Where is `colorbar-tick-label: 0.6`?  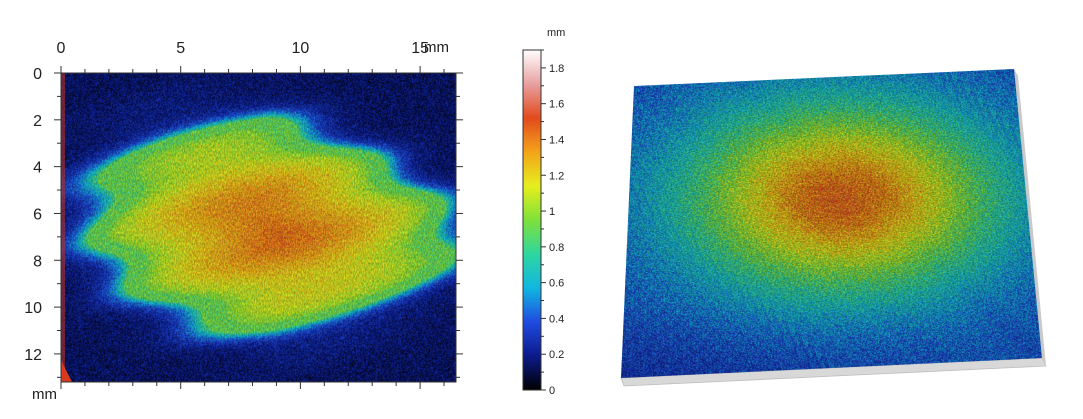
colorbar-tick-label: 0.6 is located at coordinates (556, 284).